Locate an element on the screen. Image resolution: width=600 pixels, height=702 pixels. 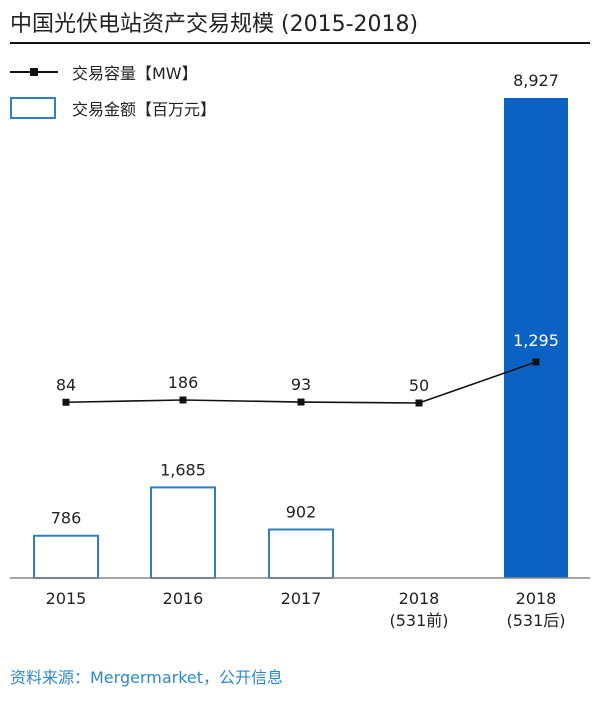
legend-line-item: 交易容量【MW】 is located at coordinates (104, 72).